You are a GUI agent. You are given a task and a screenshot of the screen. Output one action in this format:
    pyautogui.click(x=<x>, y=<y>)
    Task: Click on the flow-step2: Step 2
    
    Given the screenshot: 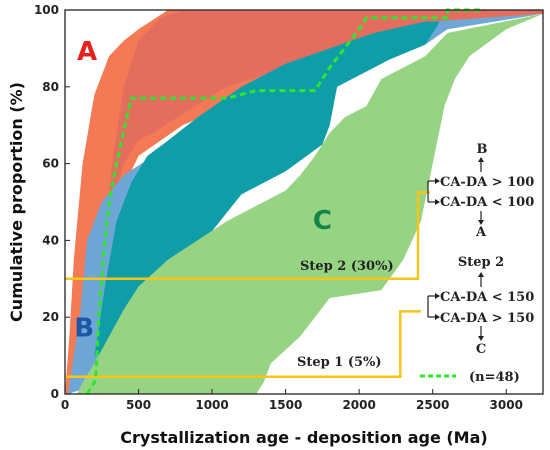 What is the action you would take?
    pyautogui.click(x=481, y=262)
    